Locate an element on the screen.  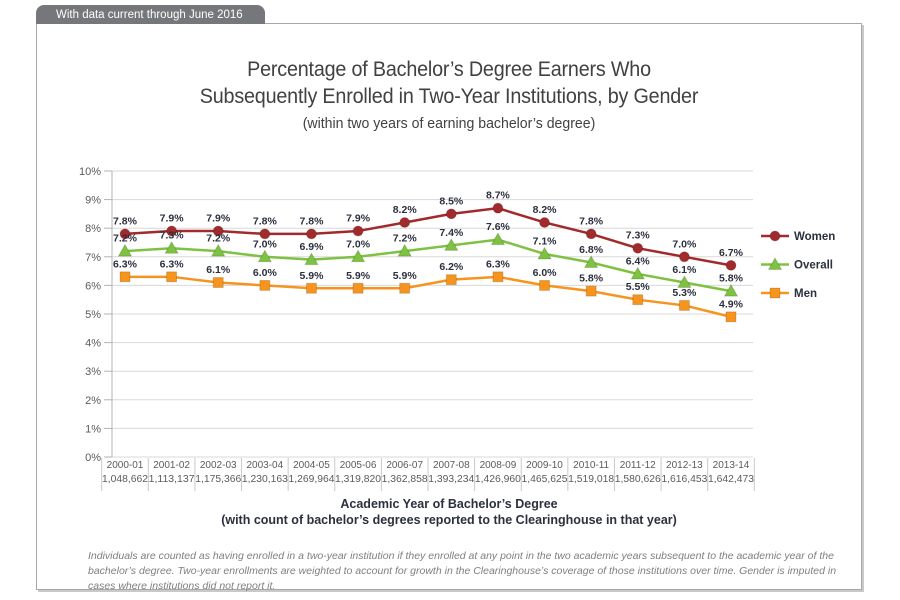
overall-point-label: 7.3% is located at coordinates (172, 236).